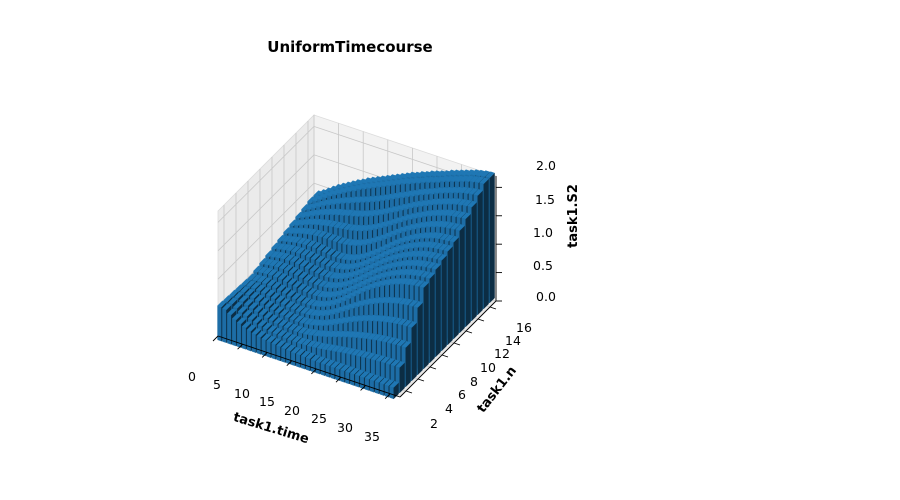 The image size is (900, 500). Describe the element at coordinates (573, 216) in the screenshot. I see `z-axis-label: task1.S2` at that location.